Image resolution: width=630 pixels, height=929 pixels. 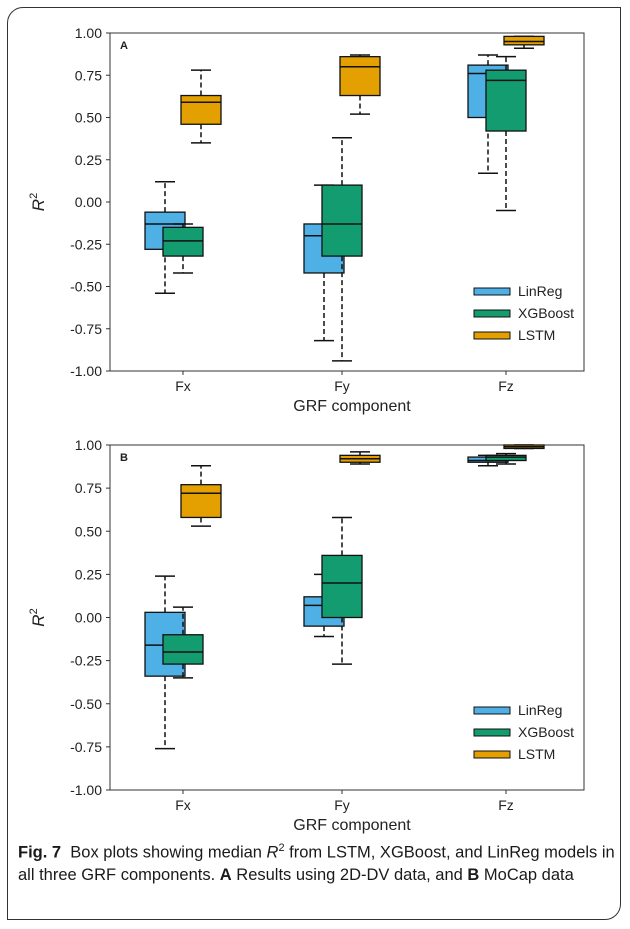 I want to click on panel-label: B, so click(x=124, y=458).